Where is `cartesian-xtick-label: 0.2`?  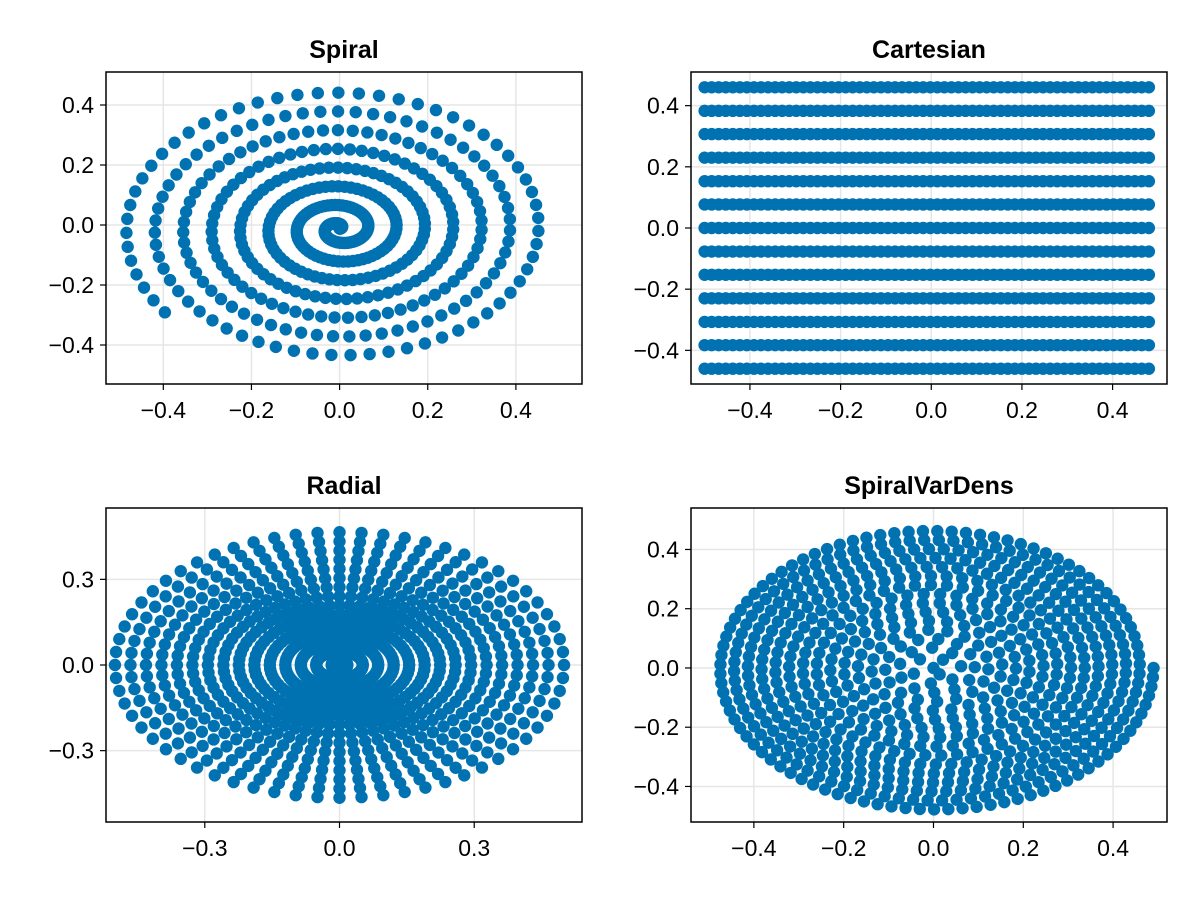
cartesian-xtick-label: 0.2 is located at coordinates (1022, 410).